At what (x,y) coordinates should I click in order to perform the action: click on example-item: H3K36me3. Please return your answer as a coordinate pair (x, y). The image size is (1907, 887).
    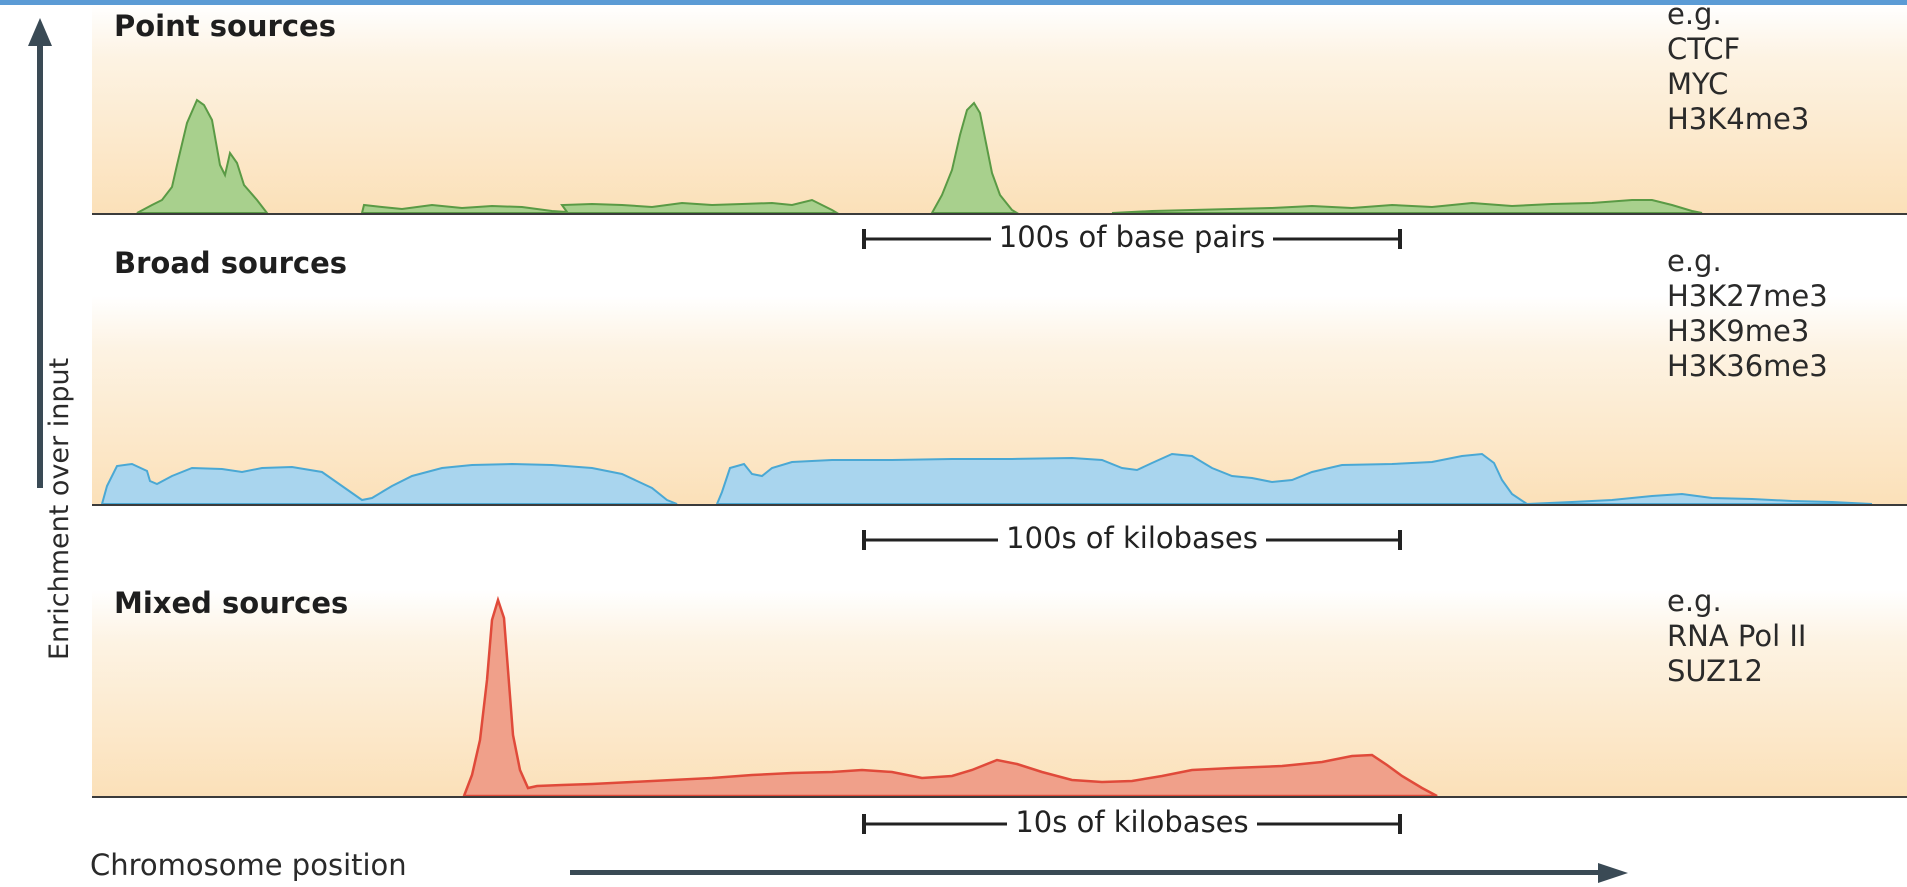
    Looking at the image, I should click on (1747, 366).